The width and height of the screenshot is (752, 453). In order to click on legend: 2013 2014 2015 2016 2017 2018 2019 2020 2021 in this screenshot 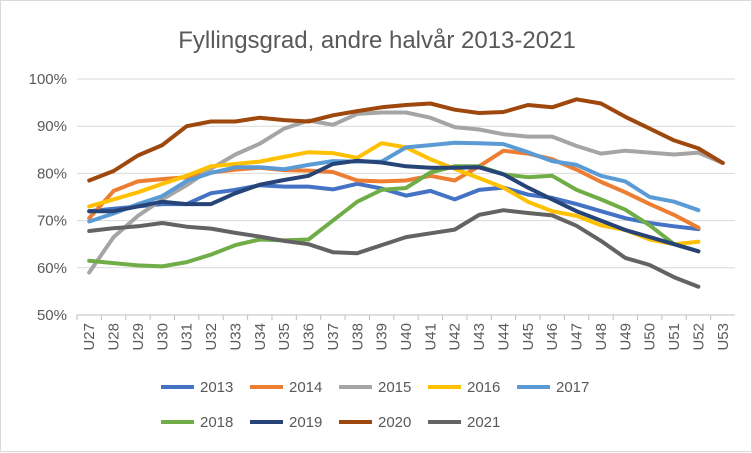, I will do `click(375, 405)`.